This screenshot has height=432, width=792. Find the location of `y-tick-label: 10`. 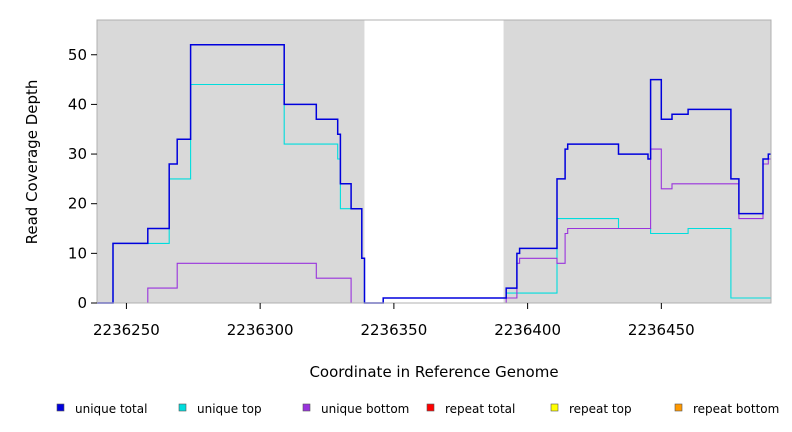

y-tick-label: 10 is located at coordinates (77, 253).